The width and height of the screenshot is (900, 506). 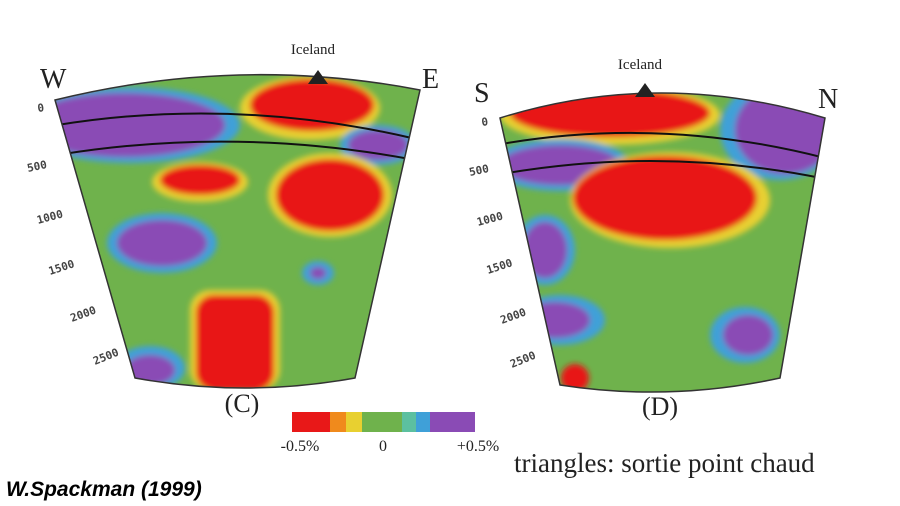 I want to click on direction-label: W, so click(x=53, y=79).